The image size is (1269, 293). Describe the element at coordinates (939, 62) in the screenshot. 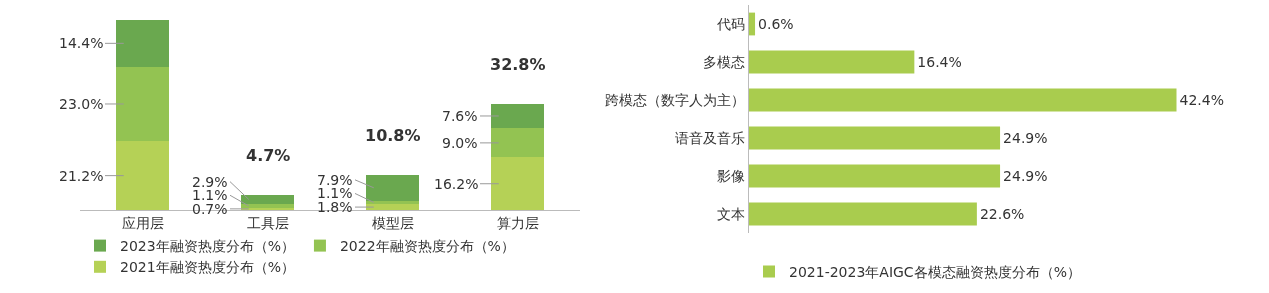

I see `data-label: 16.4%` at that location.